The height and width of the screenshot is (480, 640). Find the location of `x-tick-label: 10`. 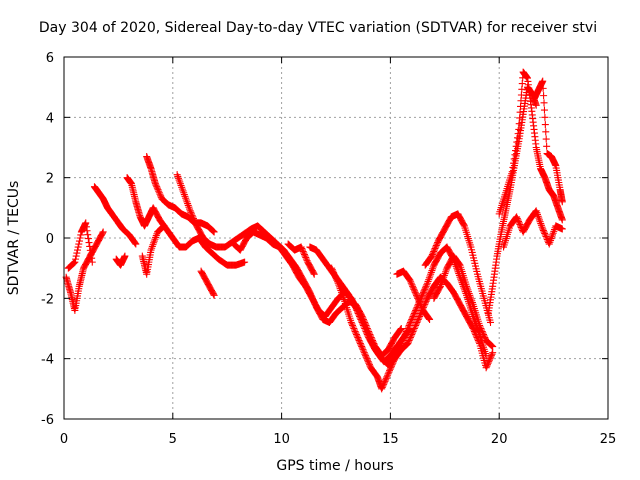

x-tick-label: 10 is located at coordinates (281, 439).